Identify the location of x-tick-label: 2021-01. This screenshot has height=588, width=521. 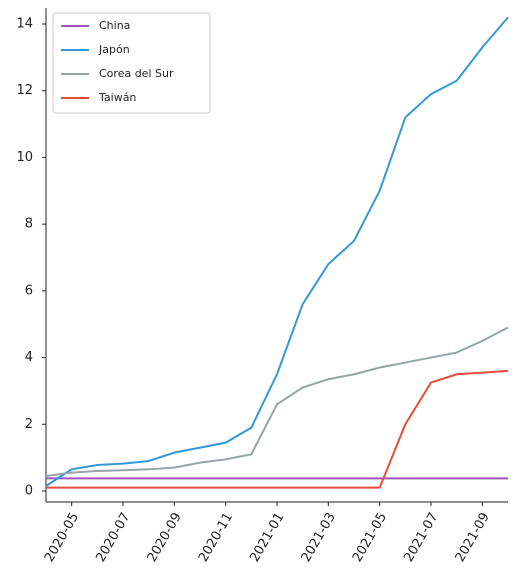
(267, 537).